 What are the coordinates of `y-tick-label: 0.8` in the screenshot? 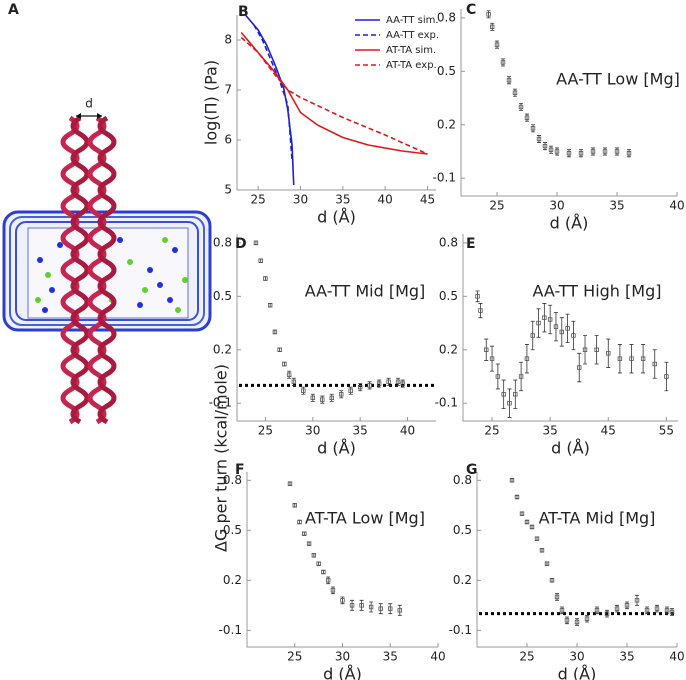 It's located at (448, 242).